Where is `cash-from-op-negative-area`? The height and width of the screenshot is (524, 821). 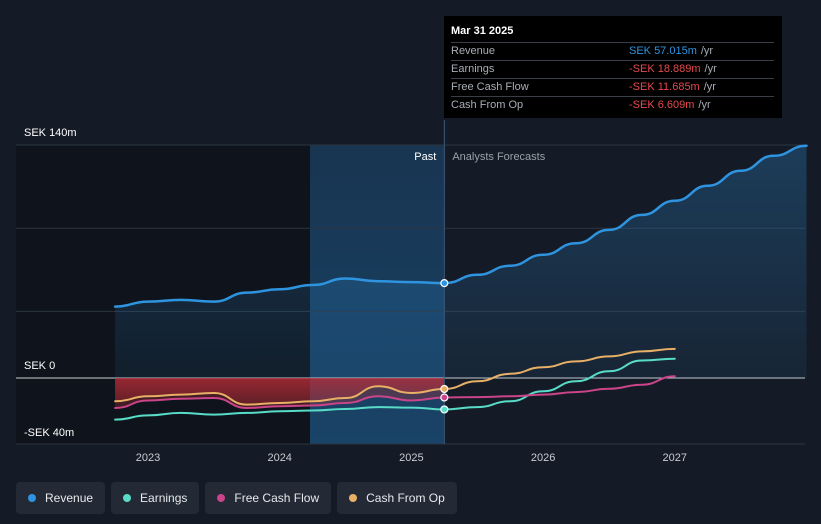
cash-from-op-negative-area is located at coordinates (280, 391).